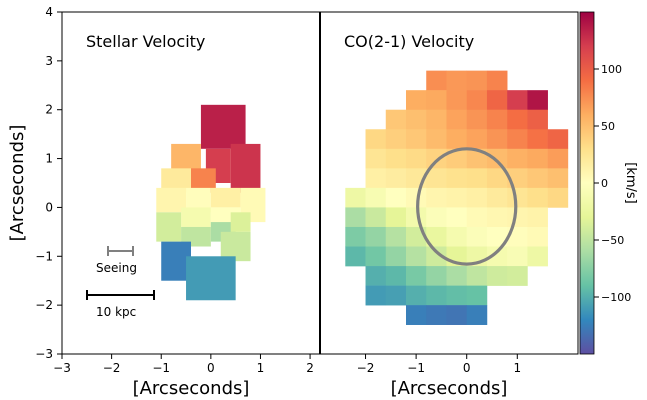 The height and width of the screenshot is (400, 647). Describe the element at coordinates (161, 368) in the screenshot. I see `left-x-tick-label: −1` at that location.